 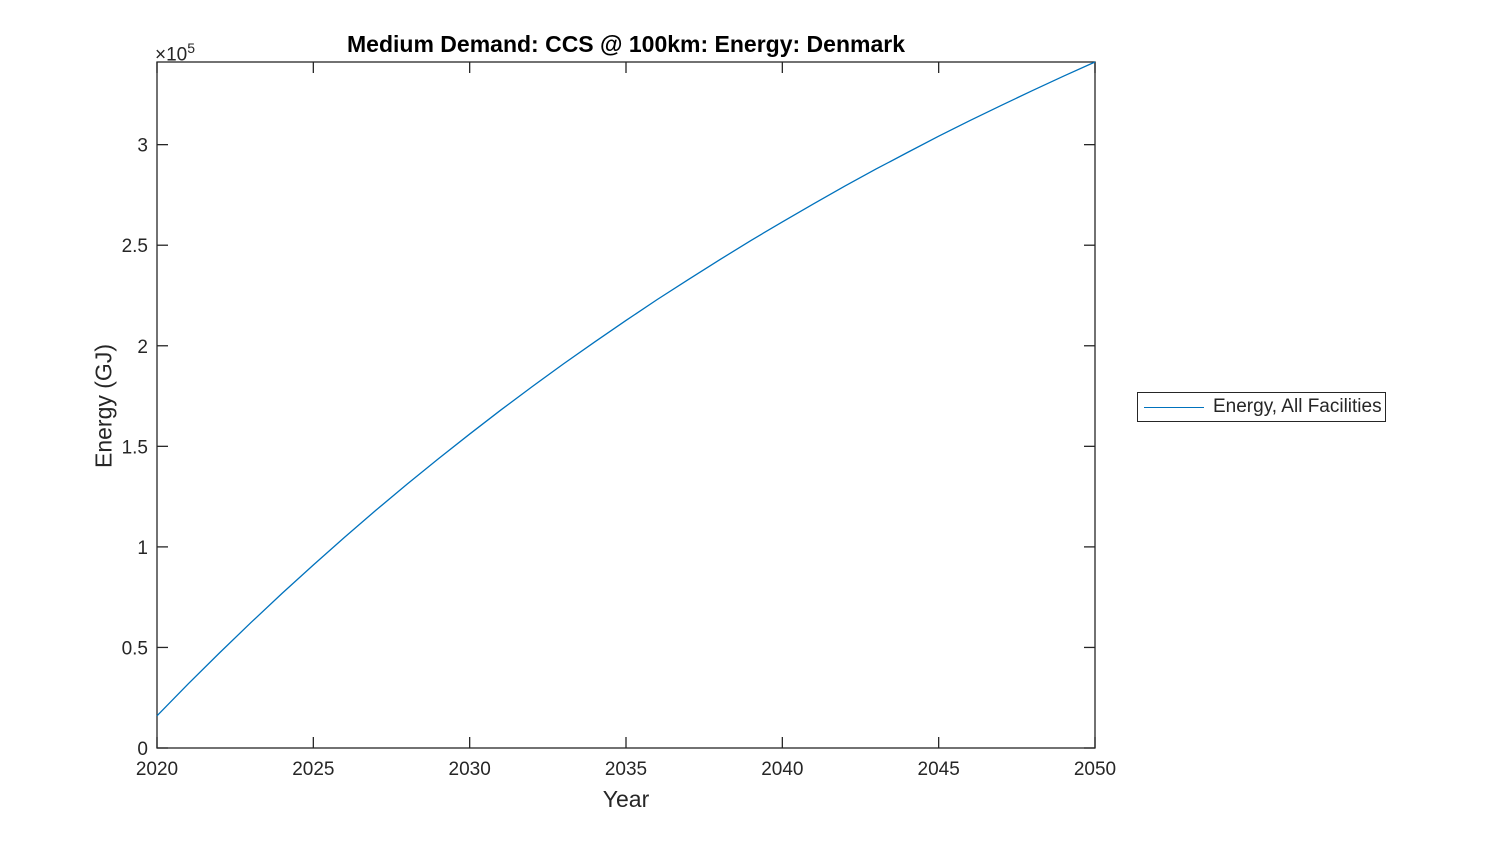 What do you see at coordinates (142, 347) in the screenshot?
I see `y-tick-label: 2` at bounding box center [142, 347].